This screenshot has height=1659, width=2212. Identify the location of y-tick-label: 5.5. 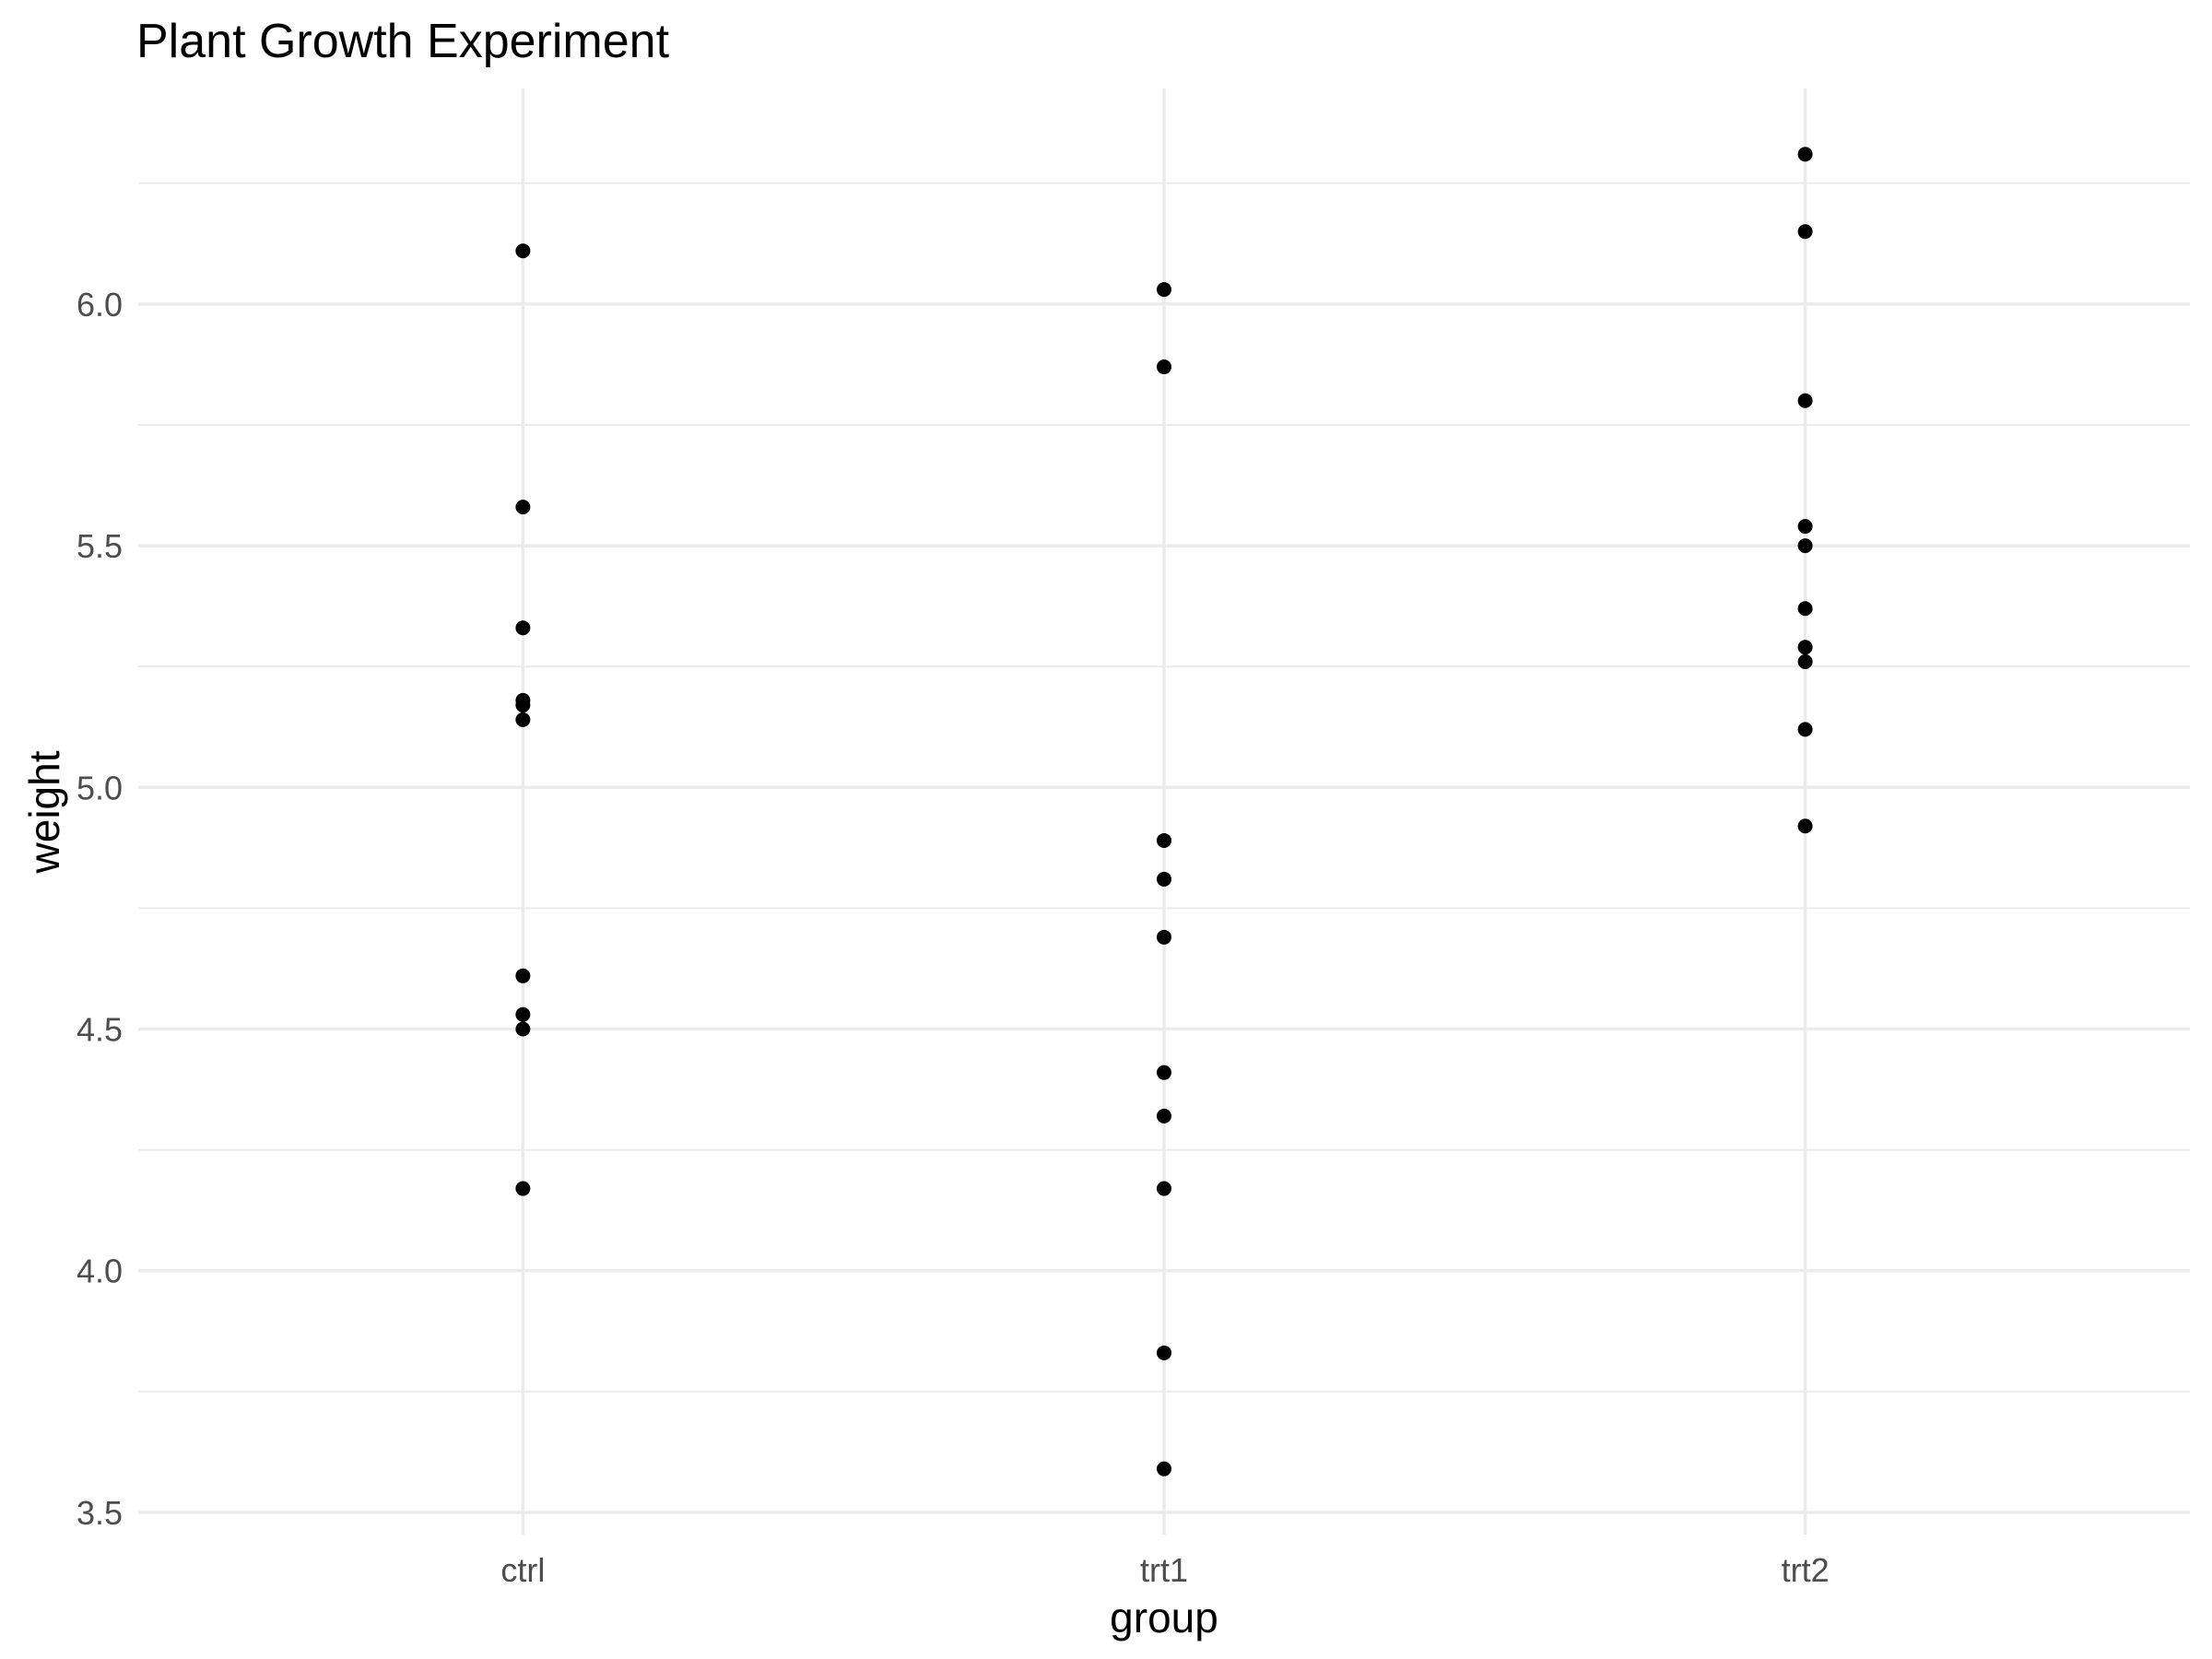
(99, 546).